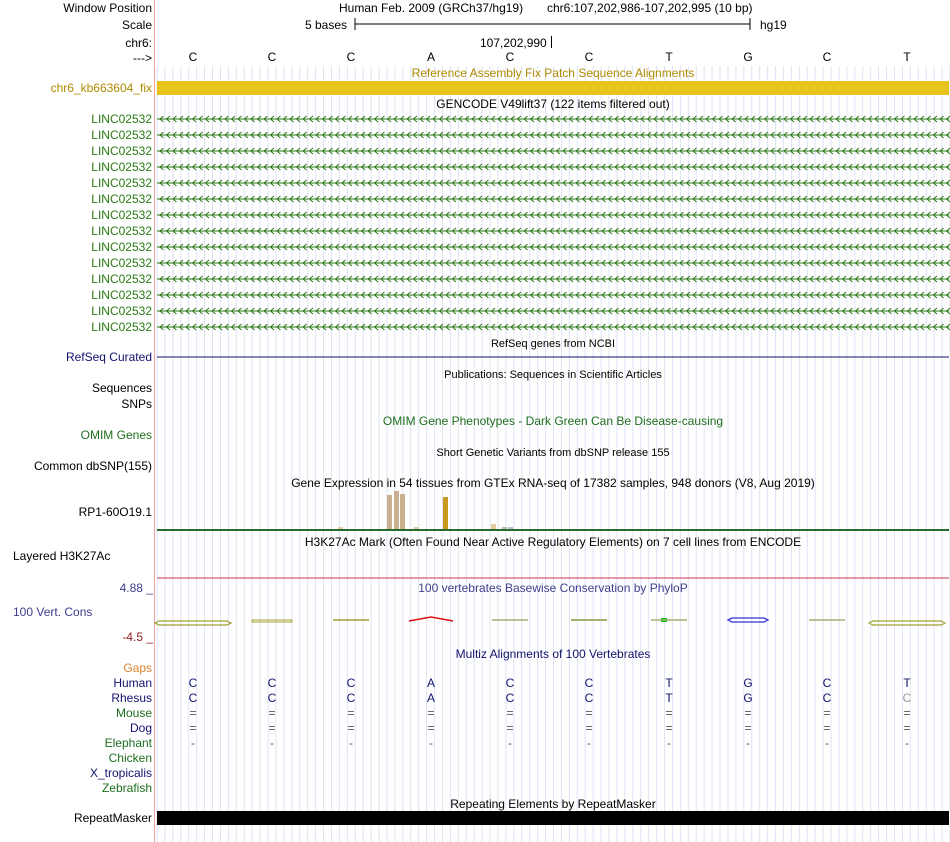 The image size is (950, 842). I want to click on multiz-species-label: Dog, so click(140, 728).